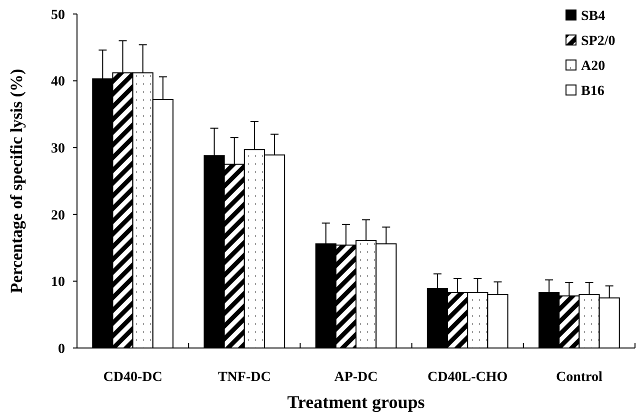 This screenshot has width=639, height=420. What do you see at coordinates (61, 349) in the screenshot?
I see `y-tick-label: 0` at bounding box center [61, 349].